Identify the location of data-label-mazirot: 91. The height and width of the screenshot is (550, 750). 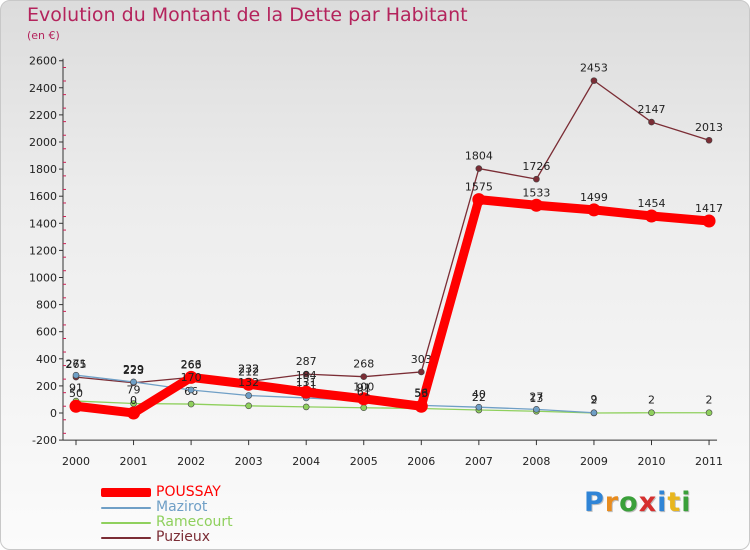
(364, 388).